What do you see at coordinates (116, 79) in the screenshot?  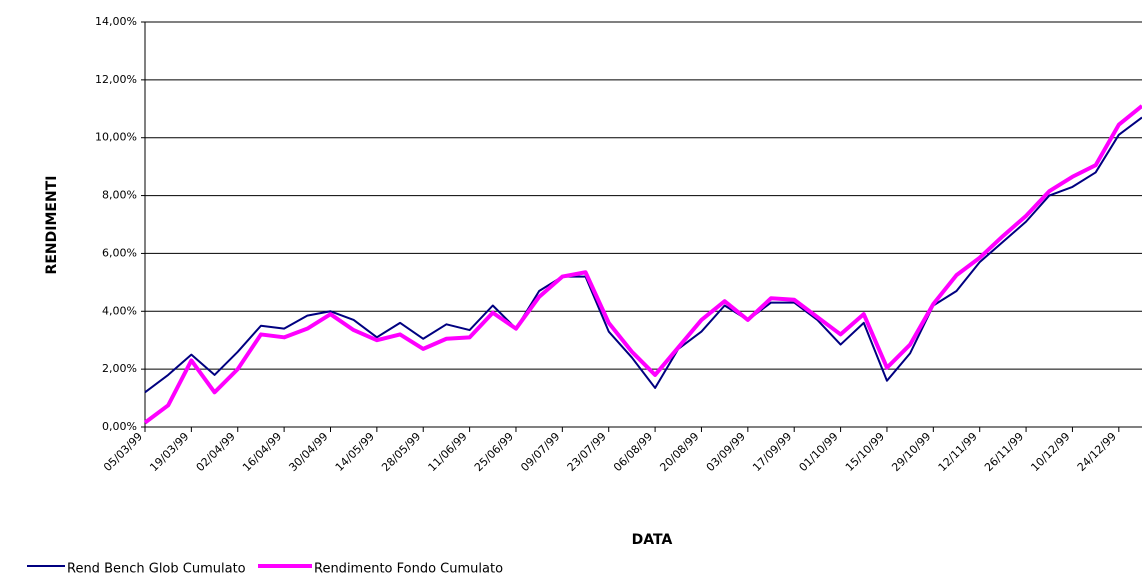 I see `y-tick-label: 12,00%` at bounding box center [116, 79].